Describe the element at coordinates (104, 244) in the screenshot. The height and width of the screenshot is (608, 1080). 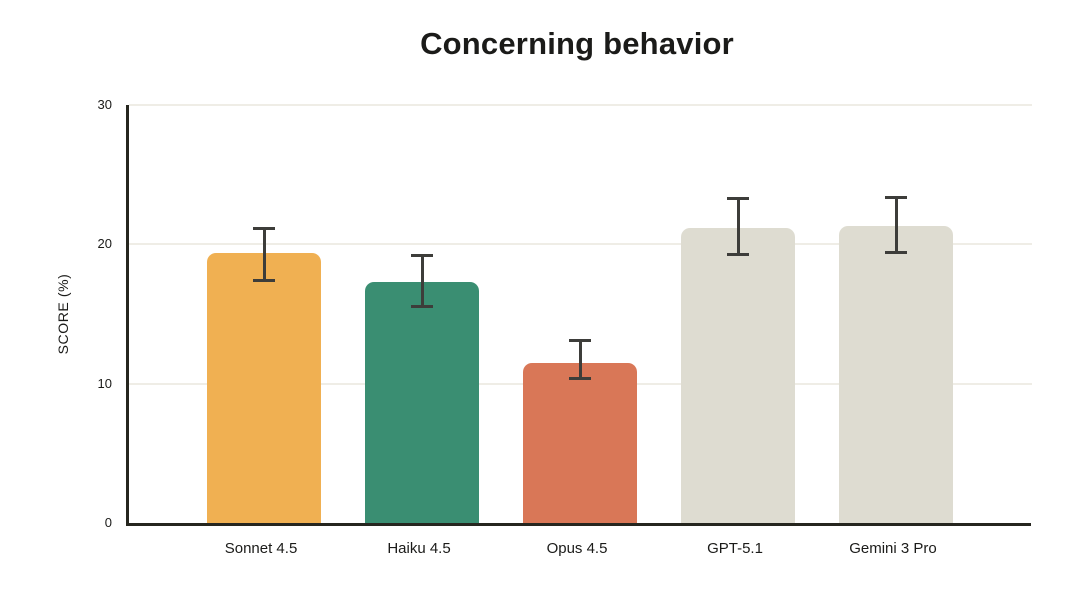
I see `y-tick-label-20: 20` at that location.